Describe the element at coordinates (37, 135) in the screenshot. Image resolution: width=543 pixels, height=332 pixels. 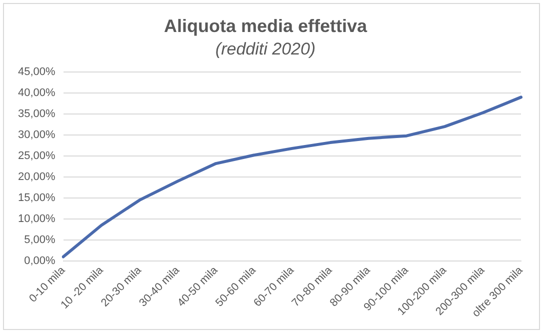
I see `y-tick-label: 30,00%` at that location.